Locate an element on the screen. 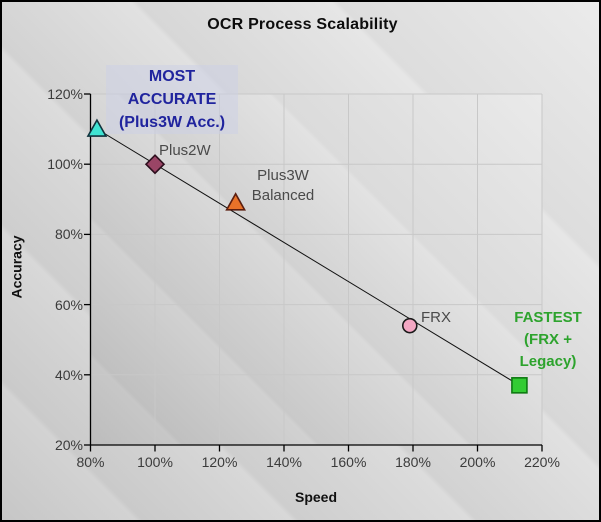 Image resolution: width=601 pixels, height=522 pixels. annotation-fastest: FASTEST (FRX + Legacy) is located at coordinates (547, 340).